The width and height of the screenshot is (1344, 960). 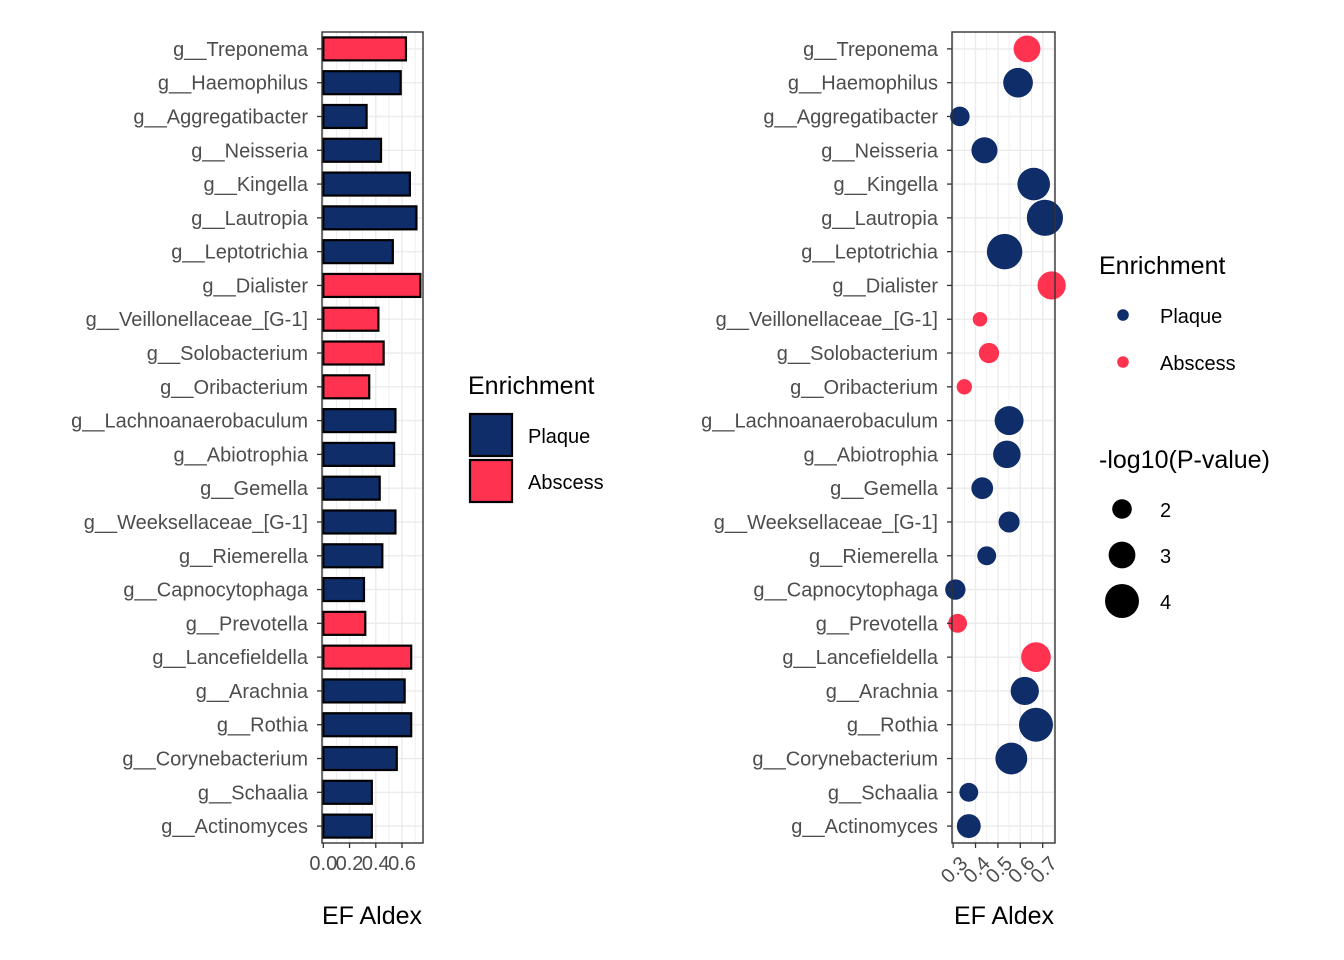 I want to click on bar-y-tick-label: g__Neisseria, so click(x=250, y=151).